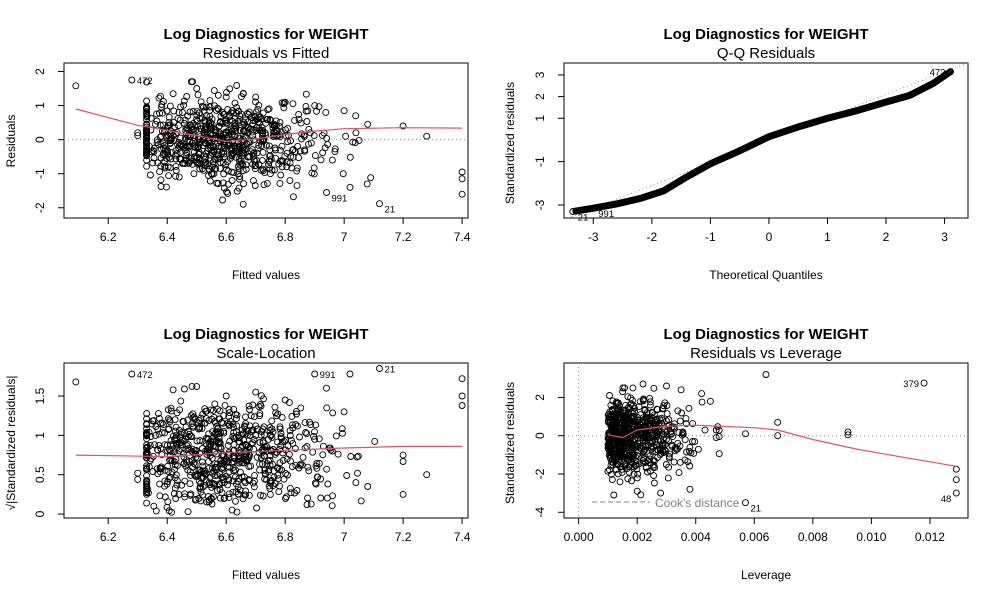 The width and height of the screenshot is (1000, 600). Describe the element at coordinates (710, 237) in the screenshot. I see `x-tick-label: -1` at that location.